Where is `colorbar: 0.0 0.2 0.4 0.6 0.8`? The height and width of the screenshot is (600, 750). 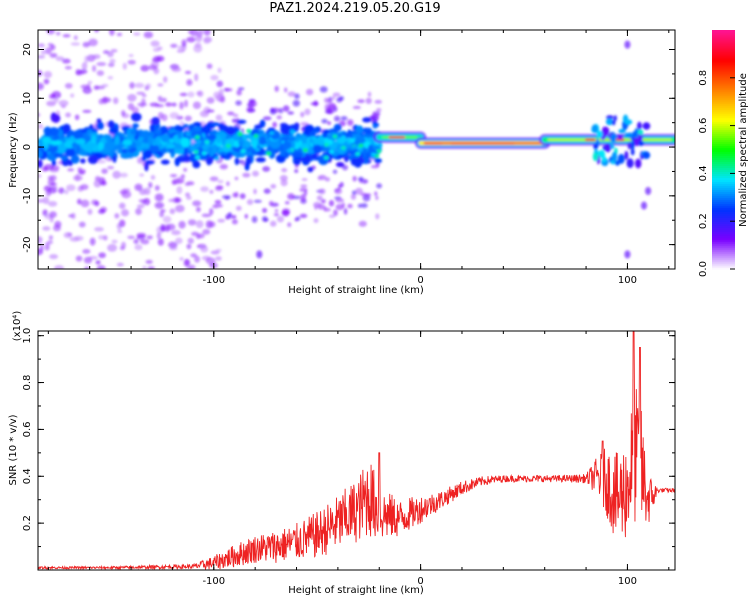
colorbar: 0.0 0.2 0.4 0.6 0.8 is located at coordinates (716, 153).